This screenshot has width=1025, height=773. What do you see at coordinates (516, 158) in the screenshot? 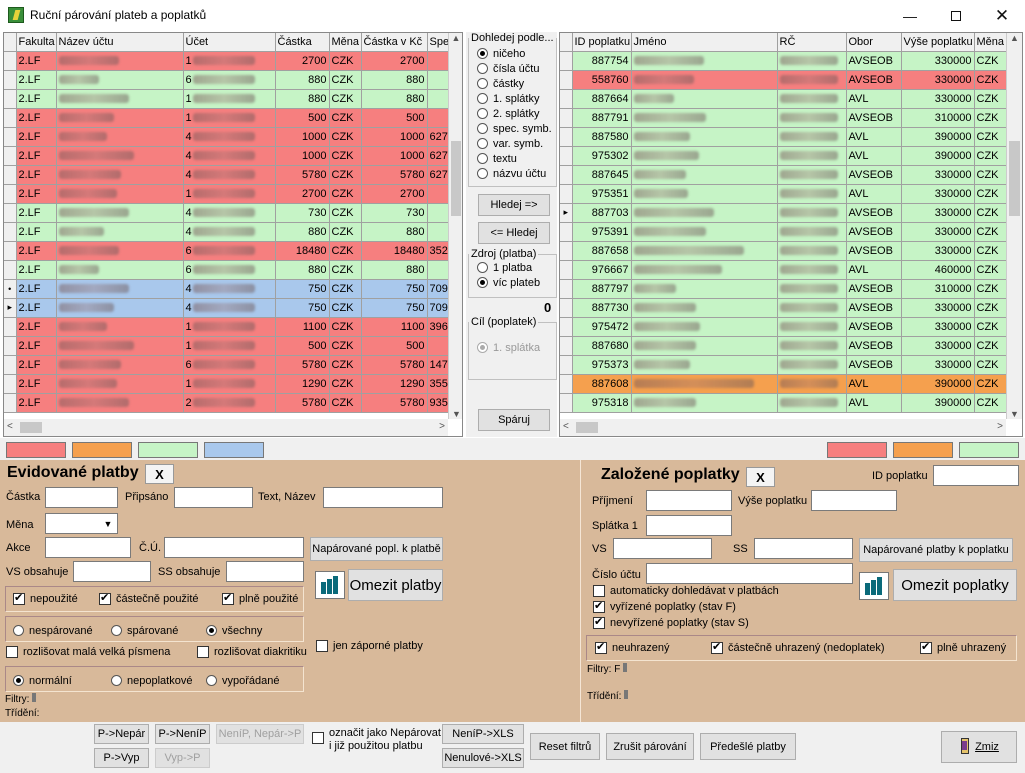
I see `search-option-radio: textu` at bounding box center [516, 158].